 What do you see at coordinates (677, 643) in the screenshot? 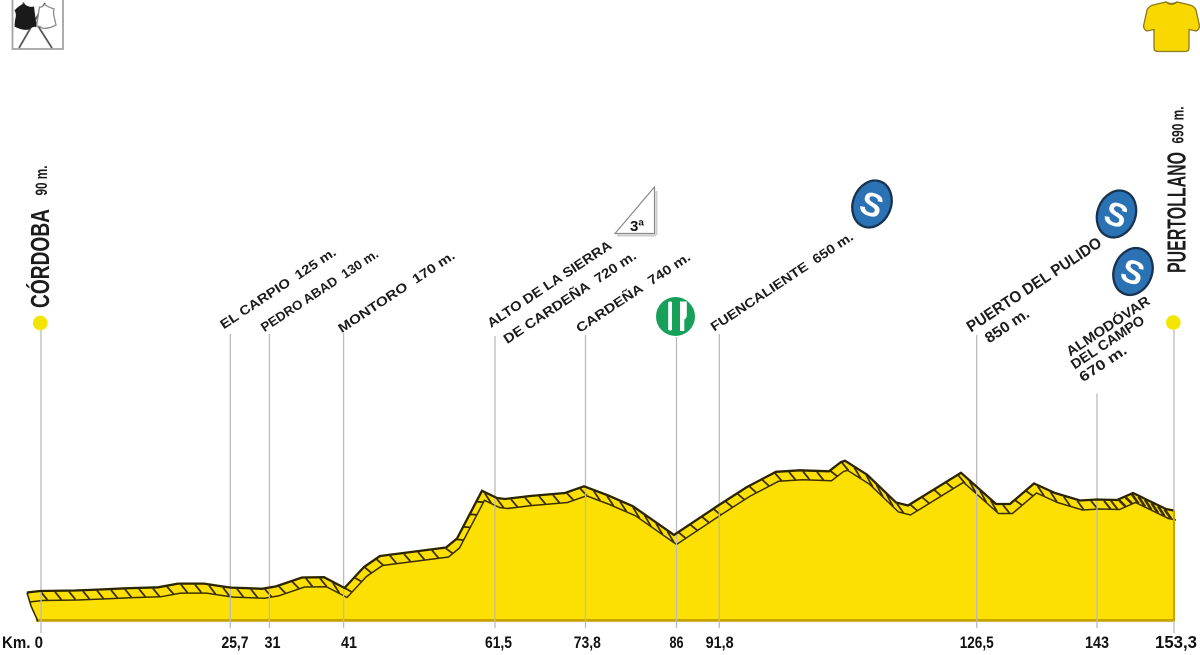
I see `svg-text: 86` at bounding box center [677, 643].